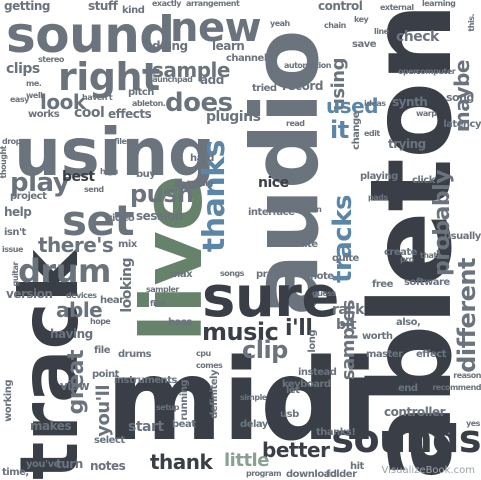 The height and width of the screenshot is (480, 481). What do you see at coordinates (273, 183) in the screenshot?
I see `word: nice` at bounding box center [273, 183].